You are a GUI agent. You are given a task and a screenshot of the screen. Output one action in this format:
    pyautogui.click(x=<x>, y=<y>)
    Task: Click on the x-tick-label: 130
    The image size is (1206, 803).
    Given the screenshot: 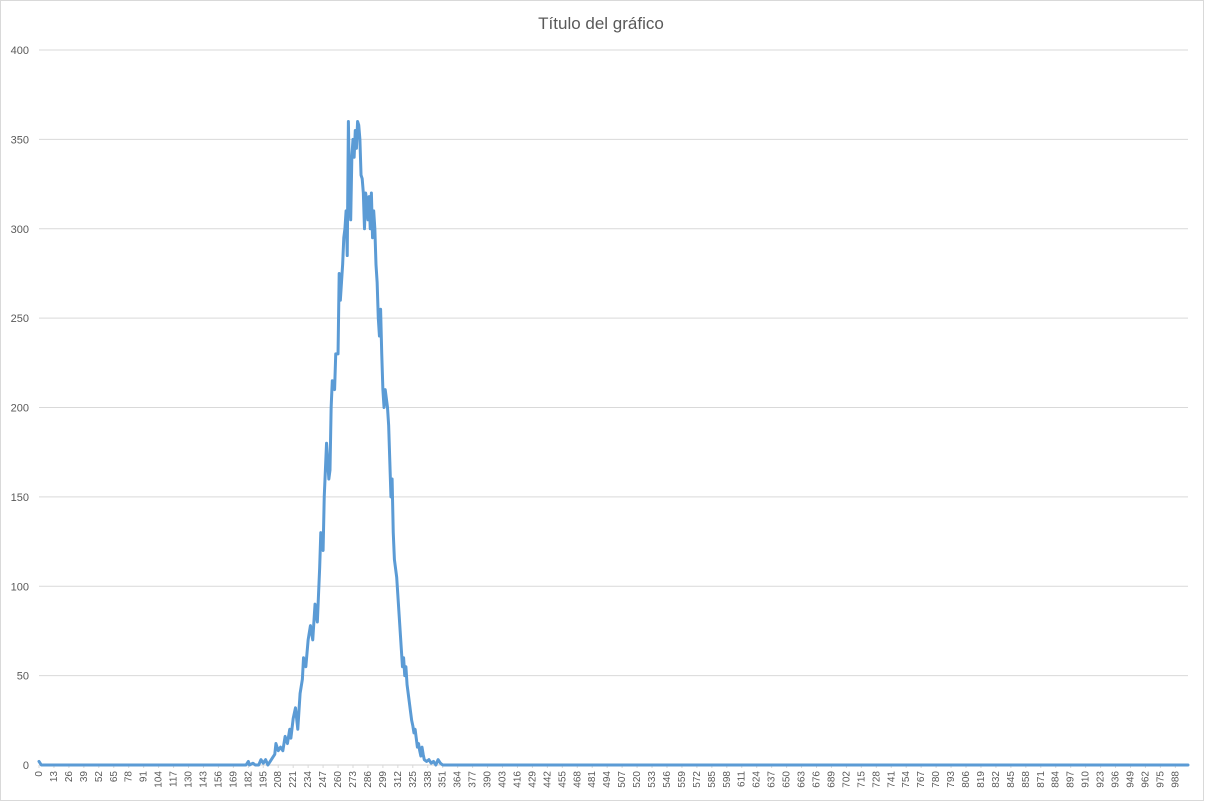 What is the action you would take?
    pyautogui.click(x=189, y=779)
    